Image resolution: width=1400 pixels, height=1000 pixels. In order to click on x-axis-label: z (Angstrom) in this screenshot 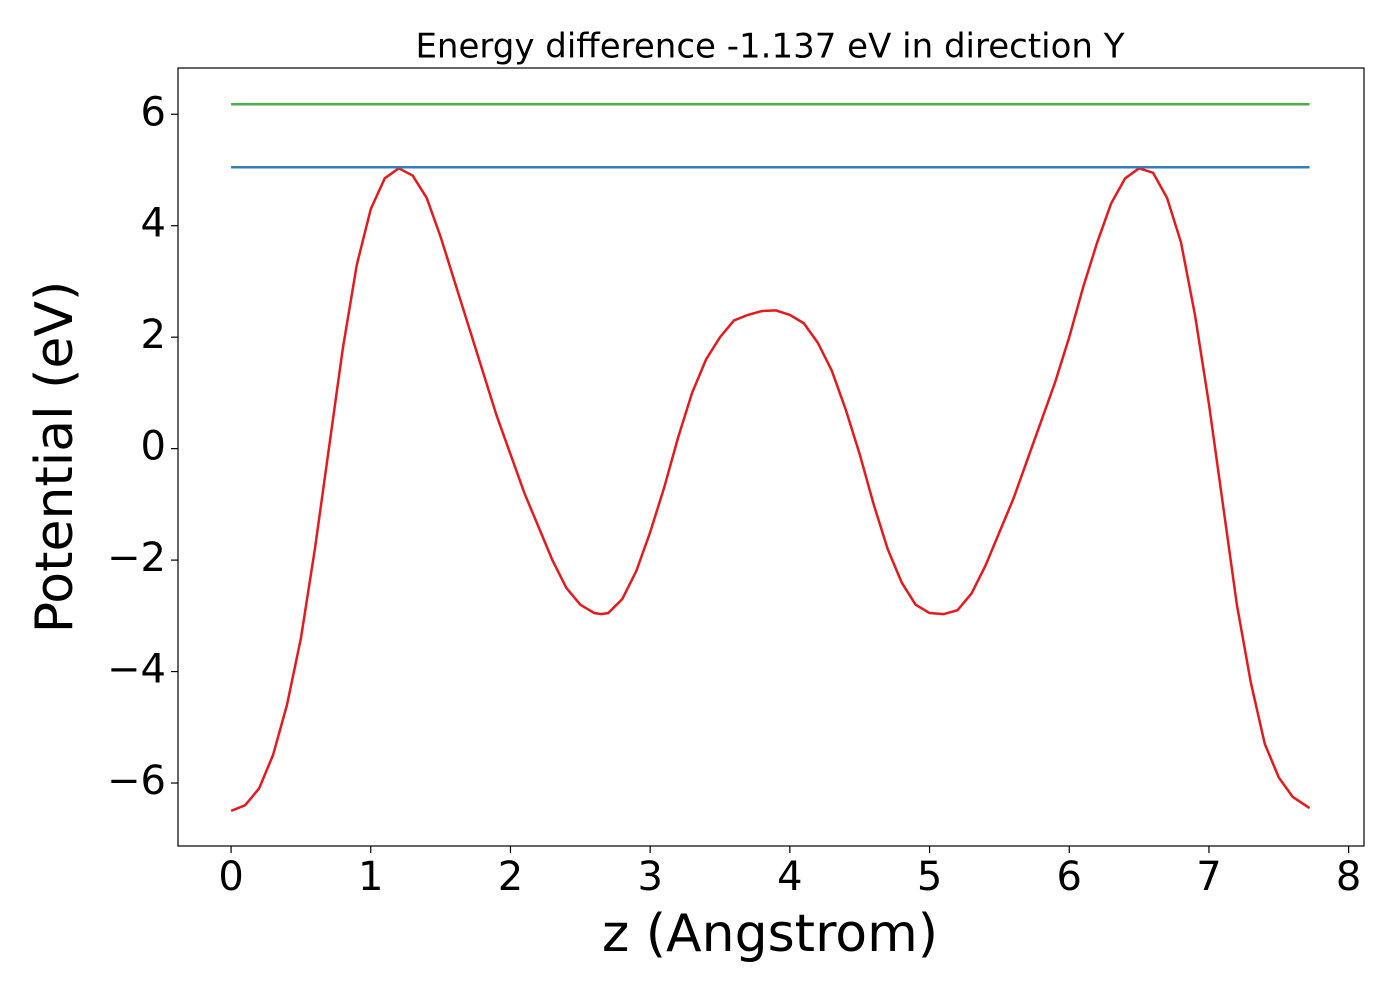, I will do `click(770, 934)`.